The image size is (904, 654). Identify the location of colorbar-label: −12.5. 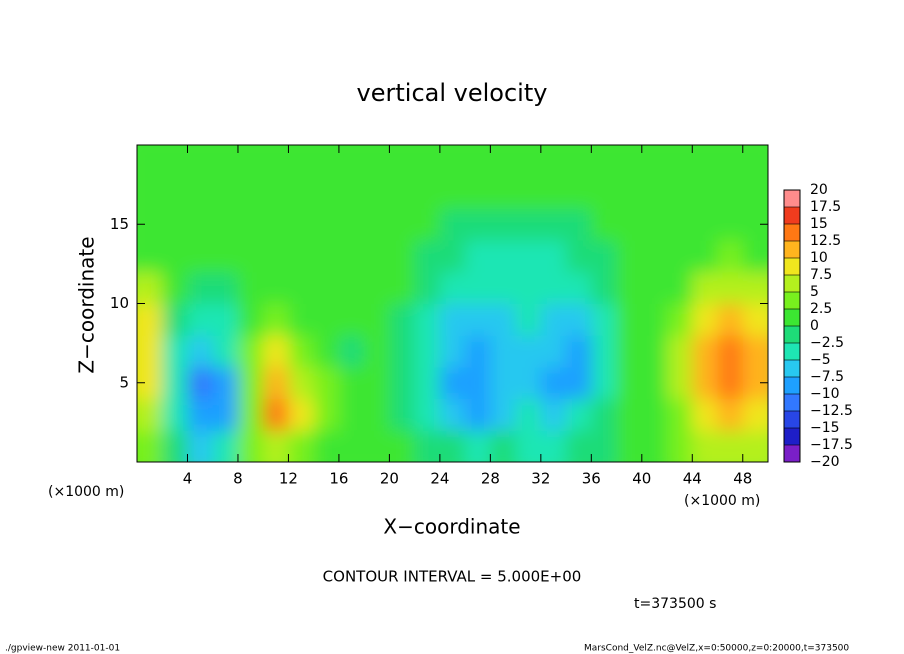
(831, 411).